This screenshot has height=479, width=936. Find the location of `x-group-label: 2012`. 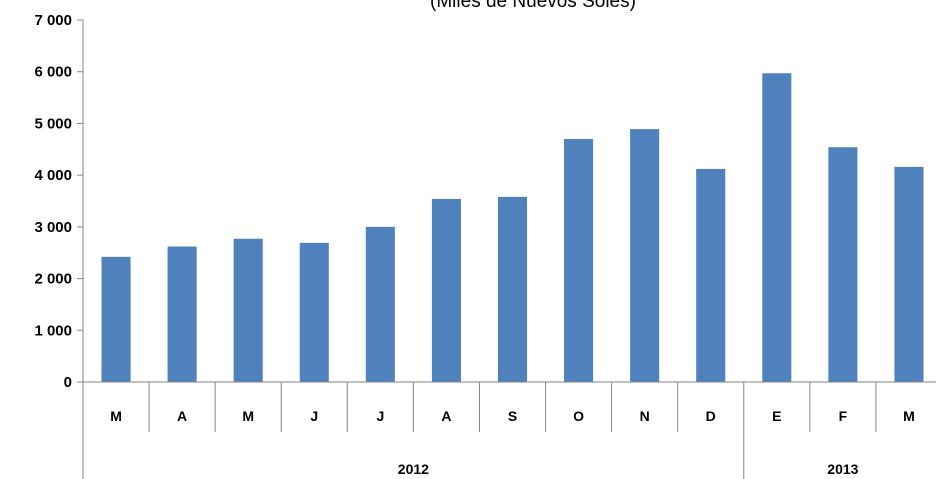

x-group-label: 2012 is located at coordinates (413, 469).